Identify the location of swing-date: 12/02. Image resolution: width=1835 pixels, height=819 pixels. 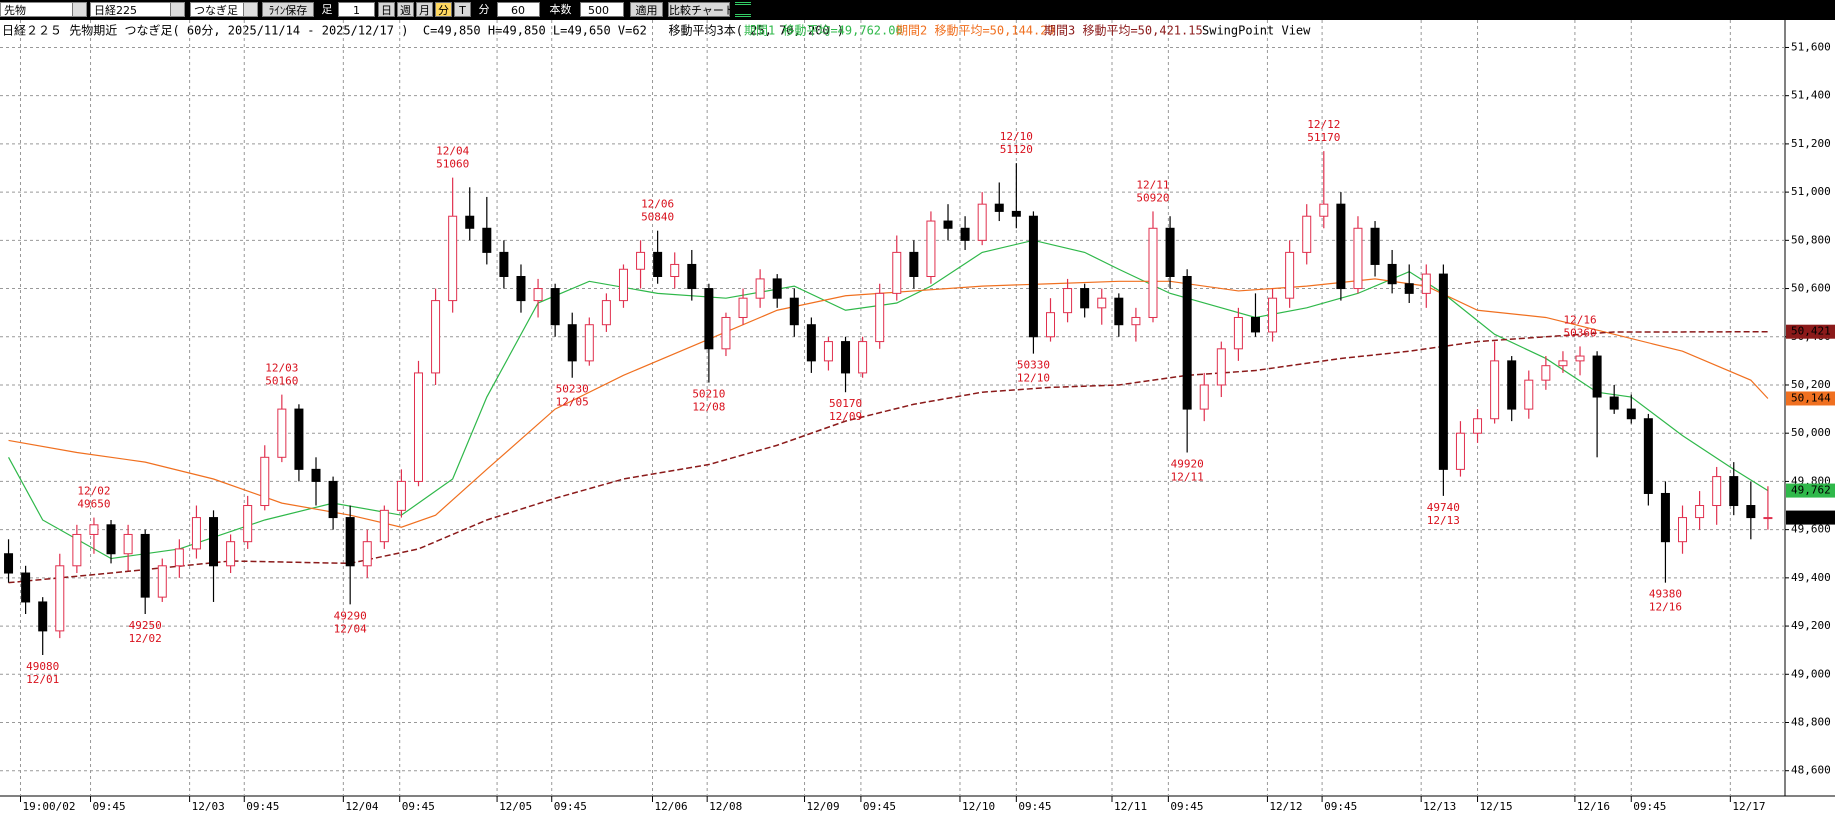
(145, 638).